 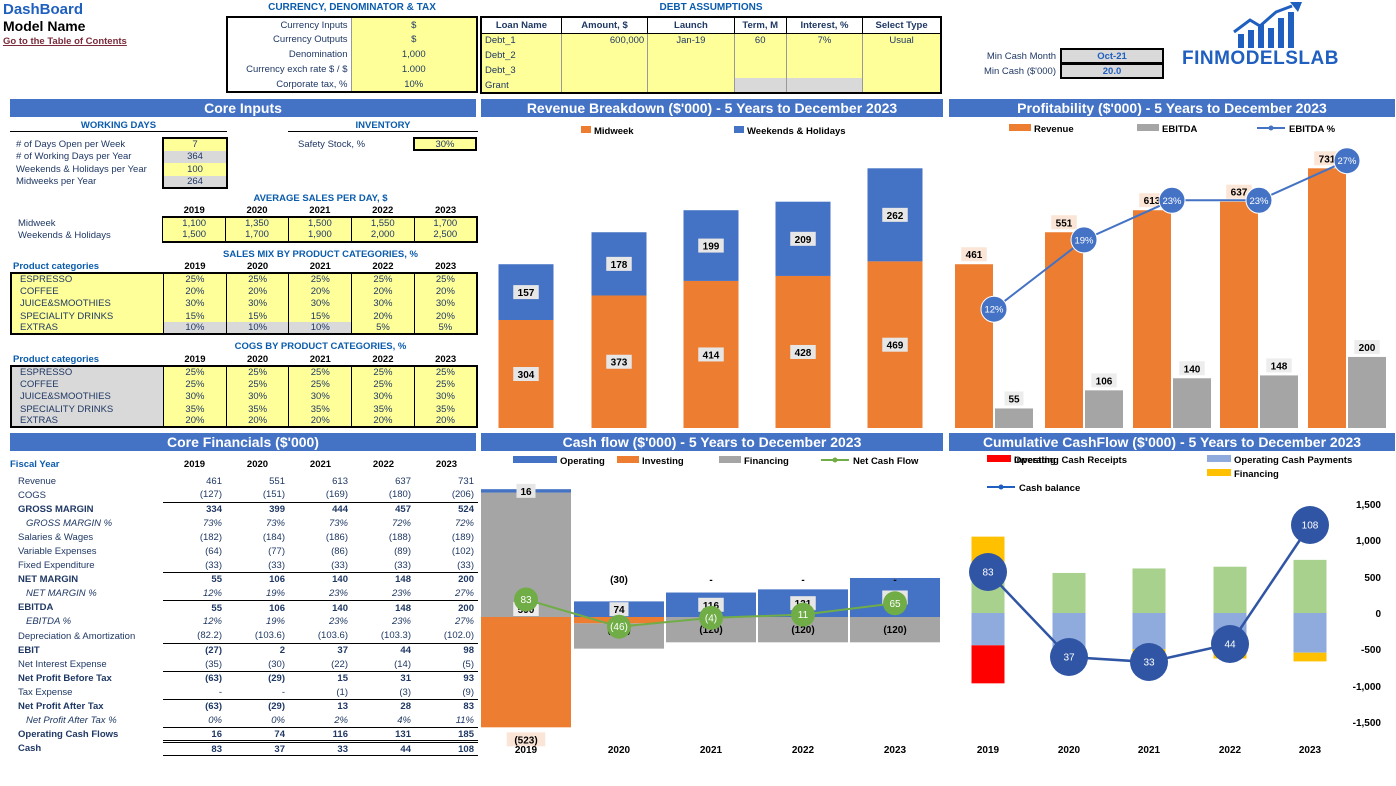 What do you see at coordinates (257, 464) in the screenshot?
I see `fin-year-header: 2020` at bounding box center [257, 464].